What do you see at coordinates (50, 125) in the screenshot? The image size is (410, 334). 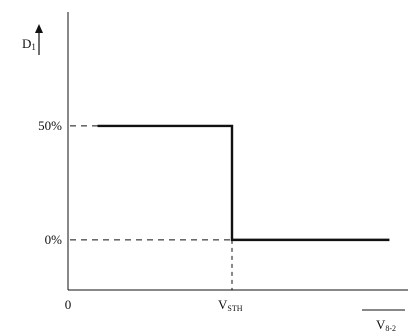 I see `y-tick-label-0: 50%` at bounding box center [50, 125].